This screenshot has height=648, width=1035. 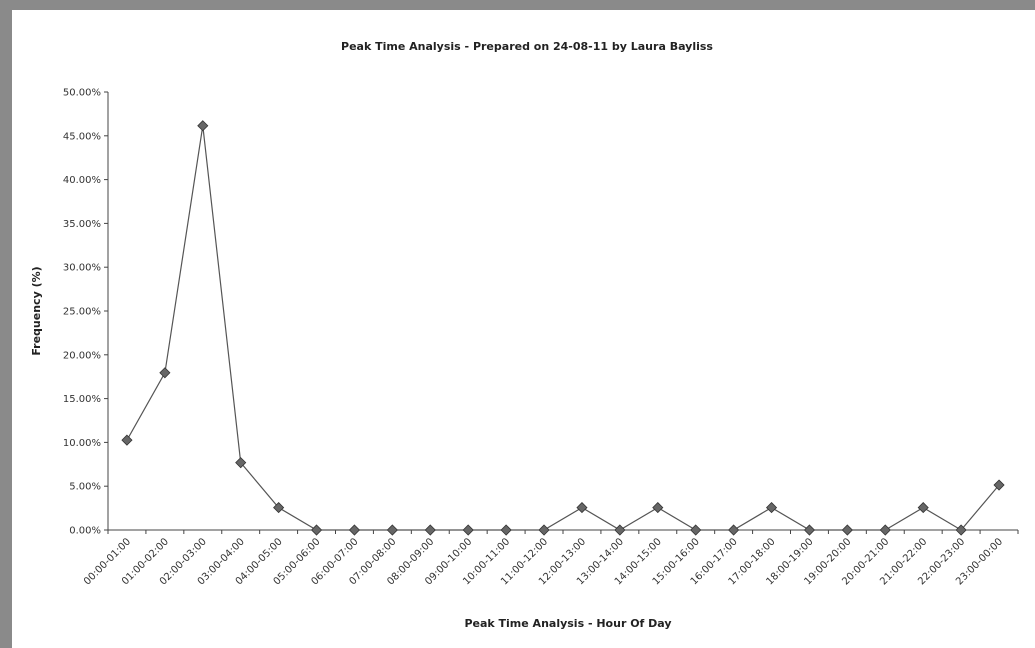 I want to click on y-tick-label: 20.00%, so click(x=82, y=355).